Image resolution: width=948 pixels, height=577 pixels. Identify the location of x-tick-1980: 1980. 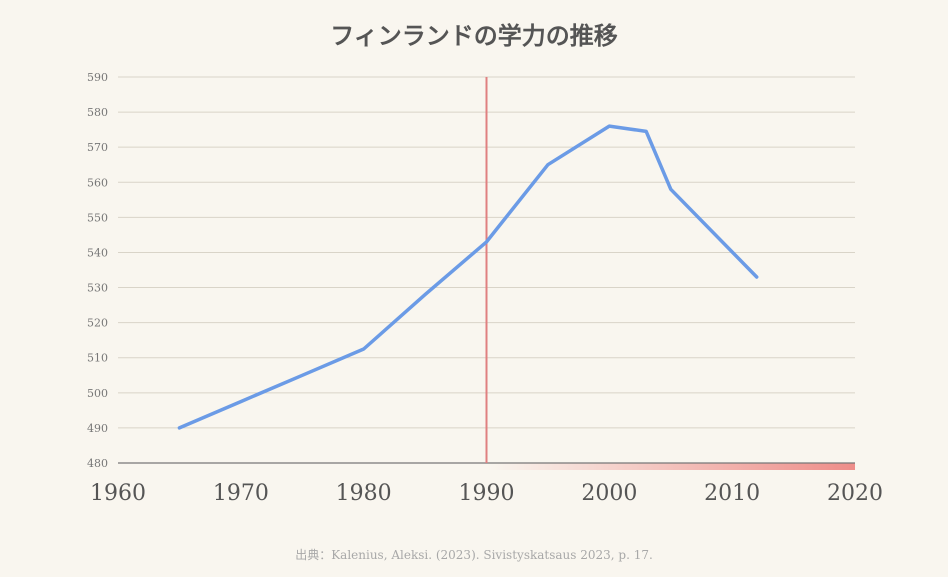
(364, 493).